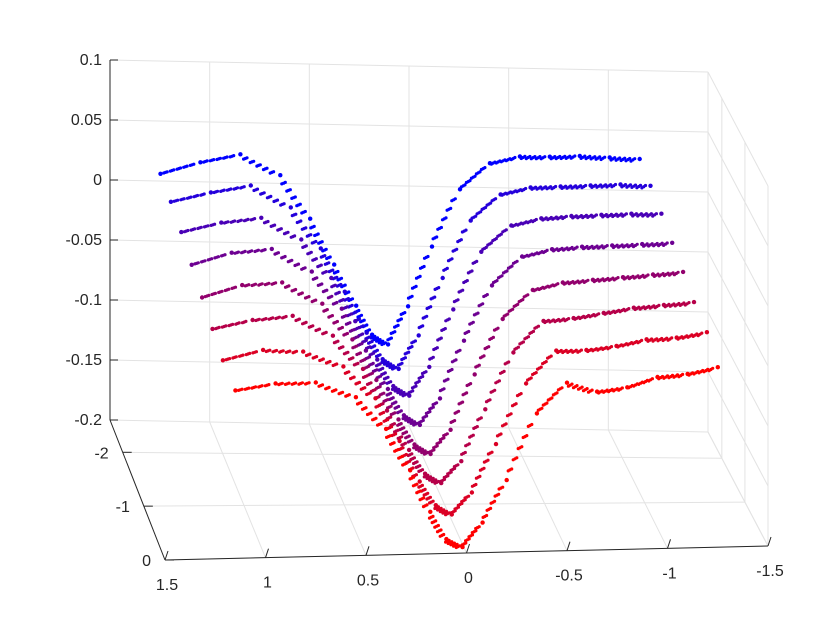 The image size is (840, 630). What do you see at coordinates (368, 580) in the screenshot?
I see `x-tick-label: 0.5` at bounding box center [368, 580].